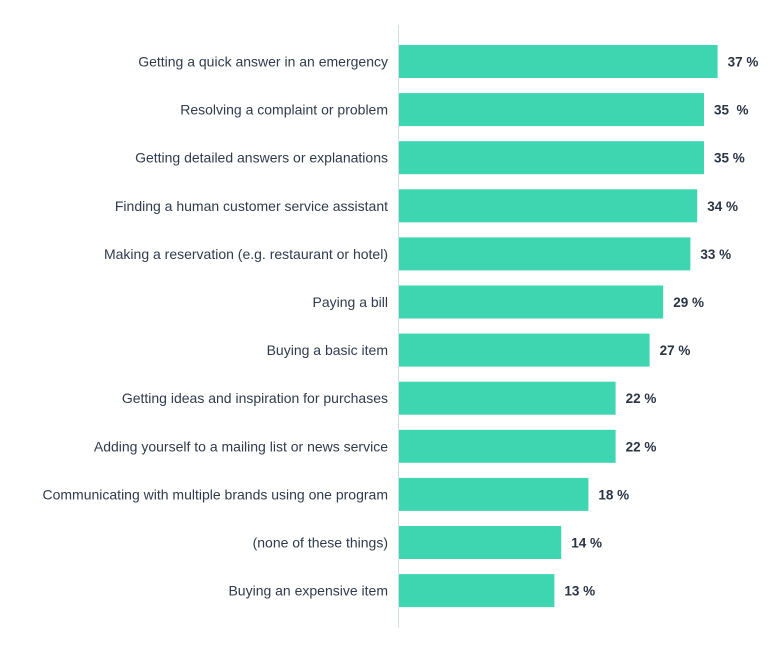 This screenshot has width=770, height=651. I want to click on value-label: 33 %, so click(715, 254).